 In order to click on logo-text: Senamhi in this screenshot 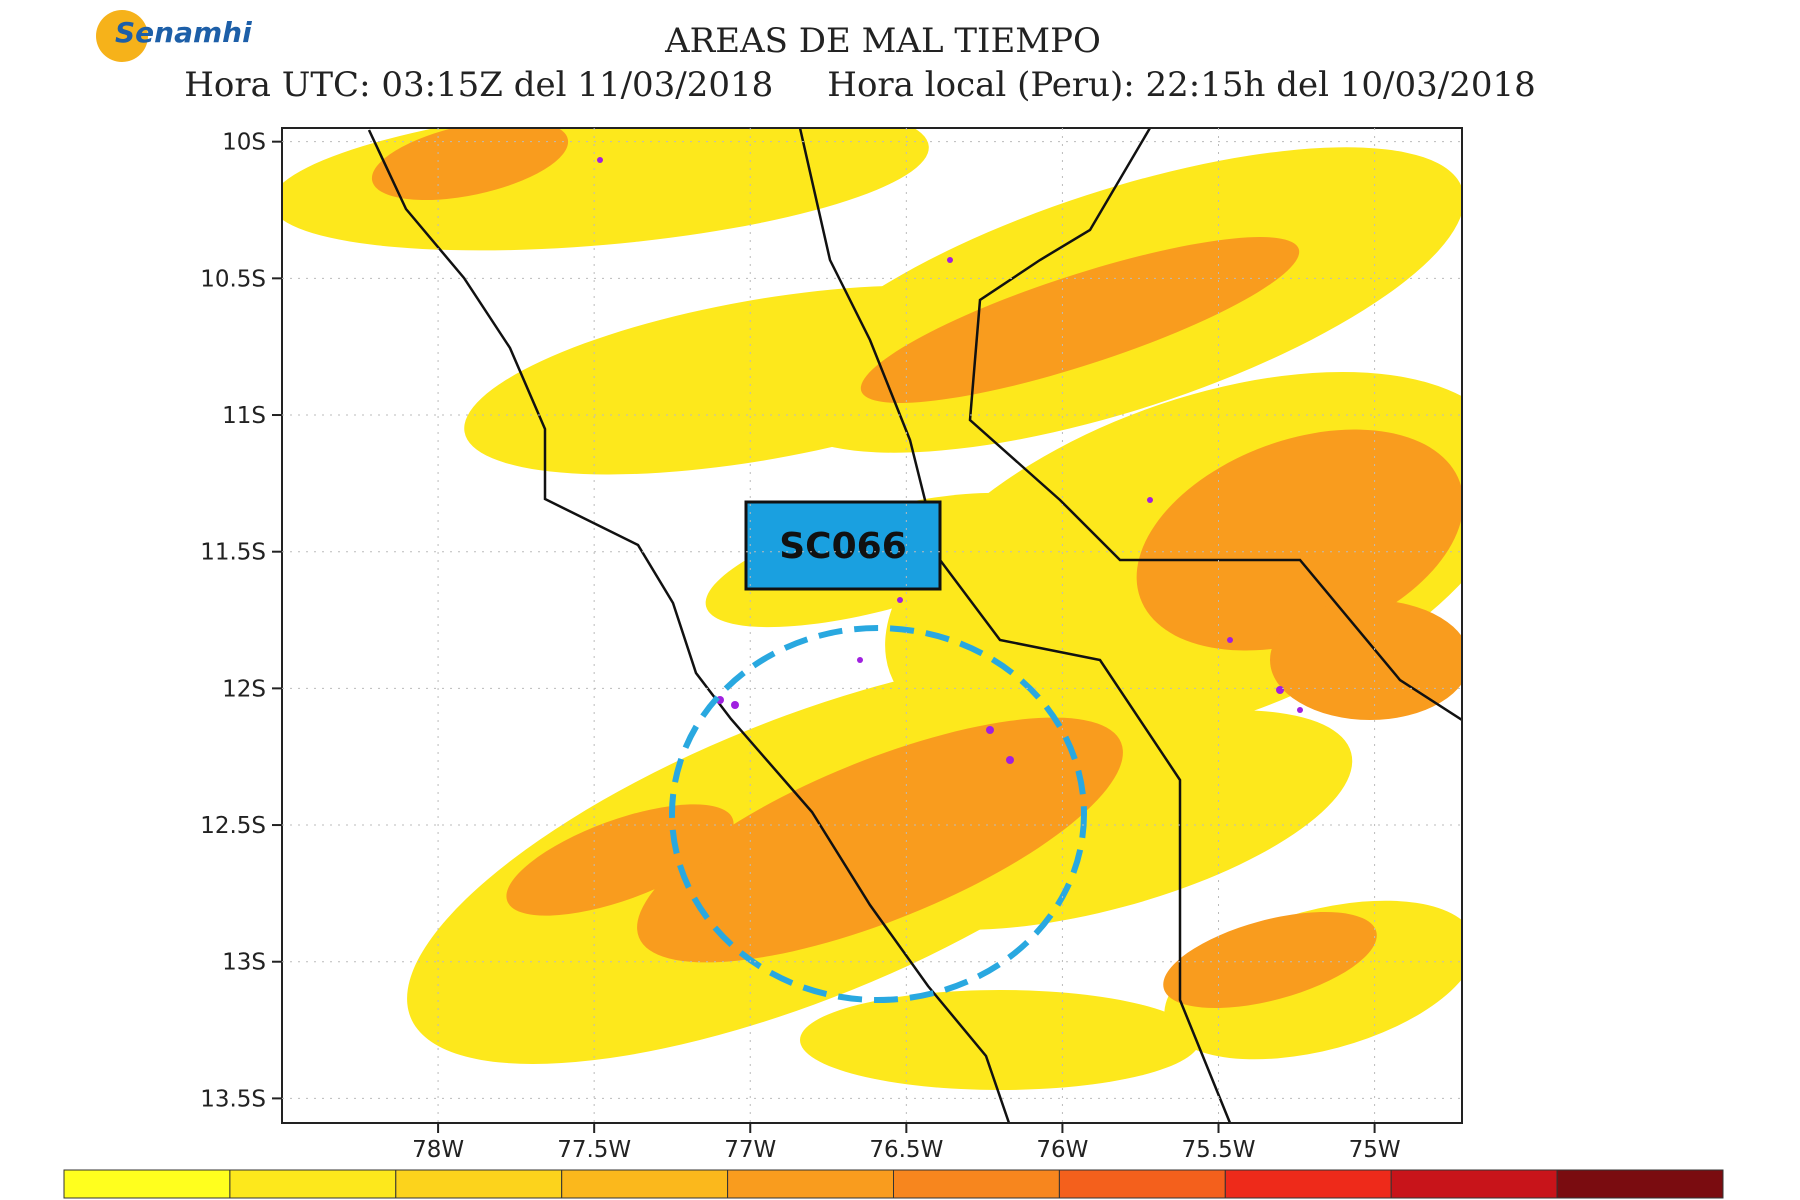, I will do `click(183, 32)`.